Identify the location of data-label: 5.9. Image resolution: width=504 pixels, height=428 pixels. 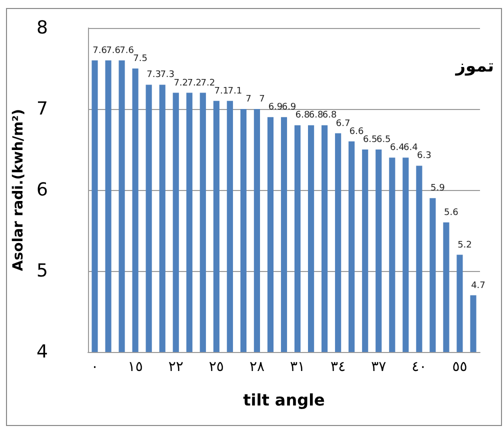
(438, 189).